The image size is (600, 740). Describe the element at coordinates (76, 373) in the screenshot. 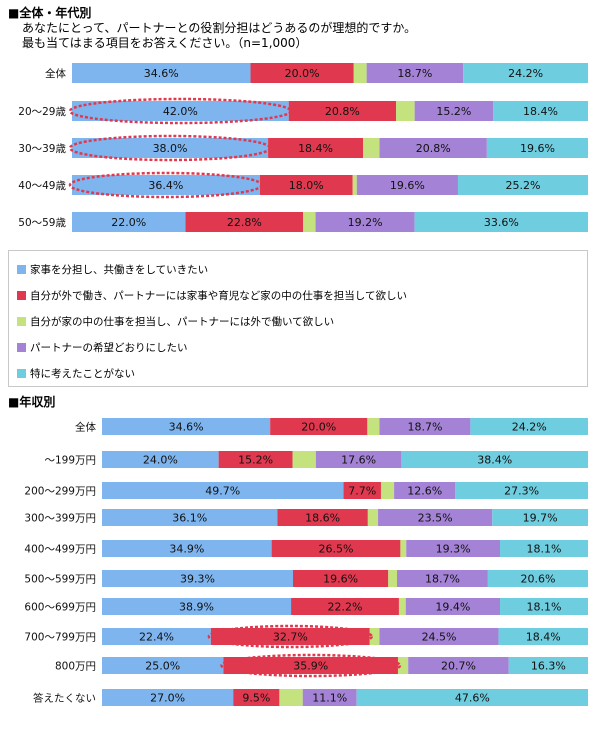

I see `legend-item-never-thought: 特に考えたことがない` at that location.